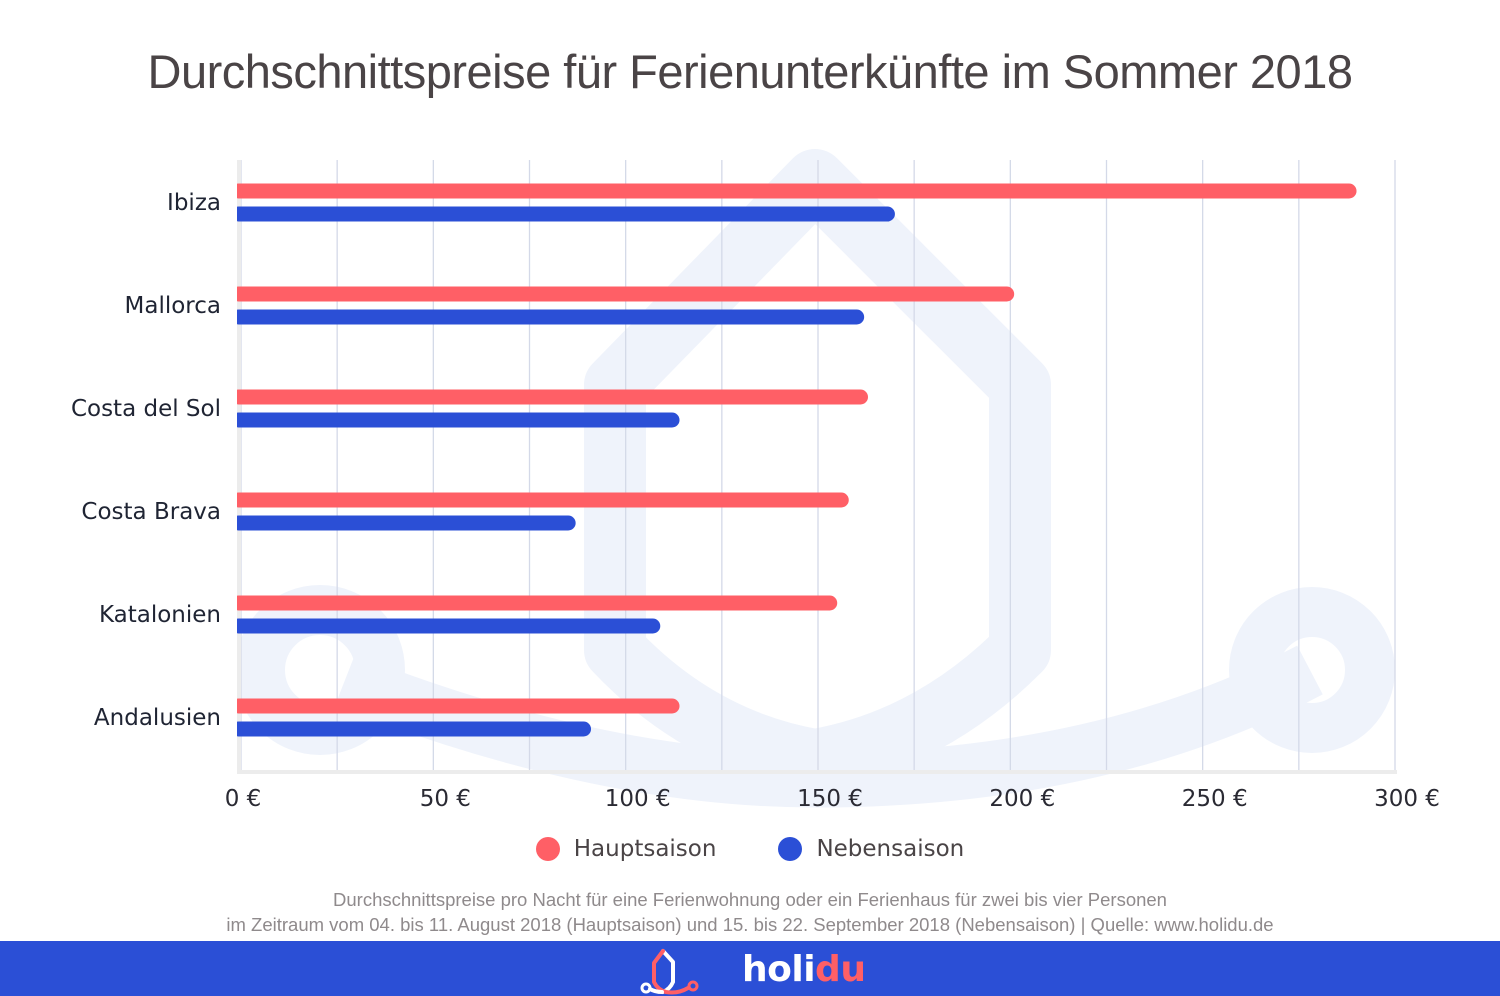 This screenshot has width=1500, height=996. I want to click on x-tick-label: 250 €, so click(1215, 799).